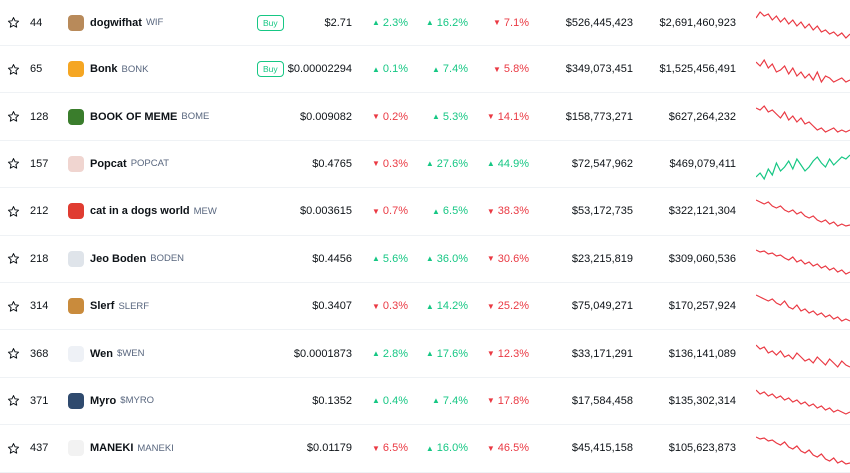 The image size is (850, 473). I want to click on coin-link: MANEKI MANEKI, so click(158, 448).